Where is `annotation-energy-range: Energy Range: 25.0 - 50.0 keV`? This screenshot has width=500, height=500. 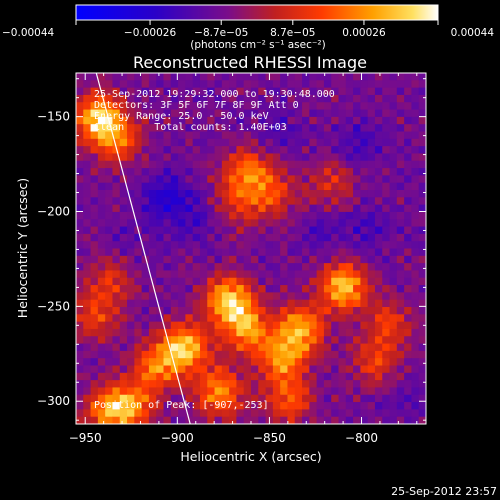
annotation-energy-range: Energy Range: 25.0 - 50.0 keV is located at coordinates (181, 116).